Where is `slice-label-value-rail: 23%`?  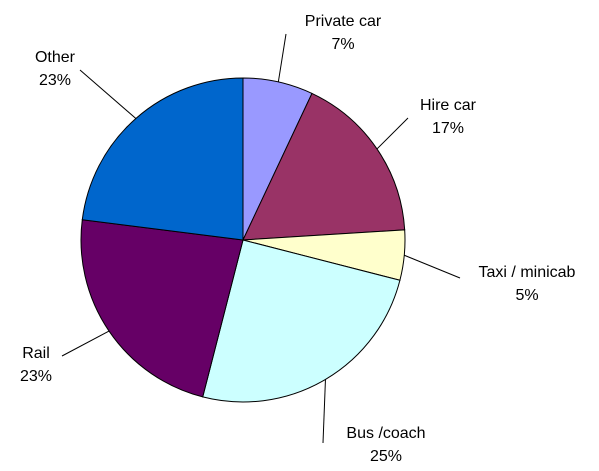 slice-label-value-rail: 23% is located at coordinates (36, 376).